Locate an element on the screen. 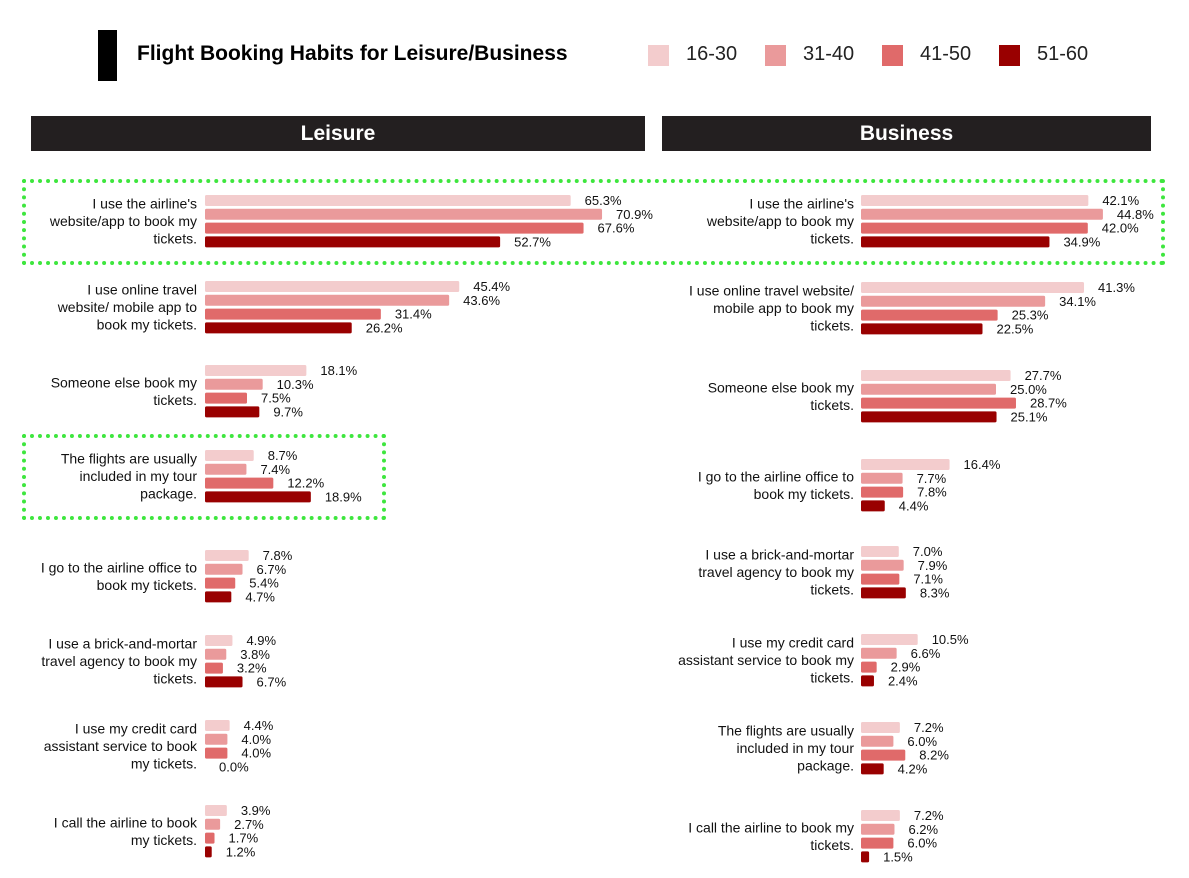 This screenshot has width=1189, height=878. category-label: book my tickets. is located at coordinates (147, 585).